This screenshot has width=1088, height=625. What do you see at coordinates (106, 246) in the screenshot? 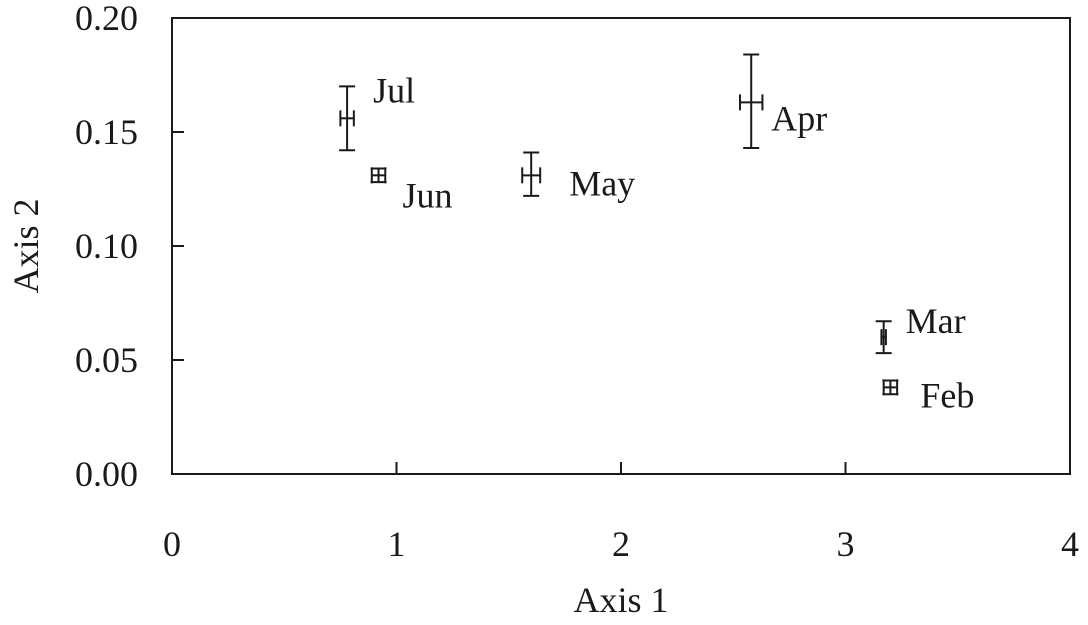
I see `y-tick-label: 0.10` at bounding box center [106, 246].